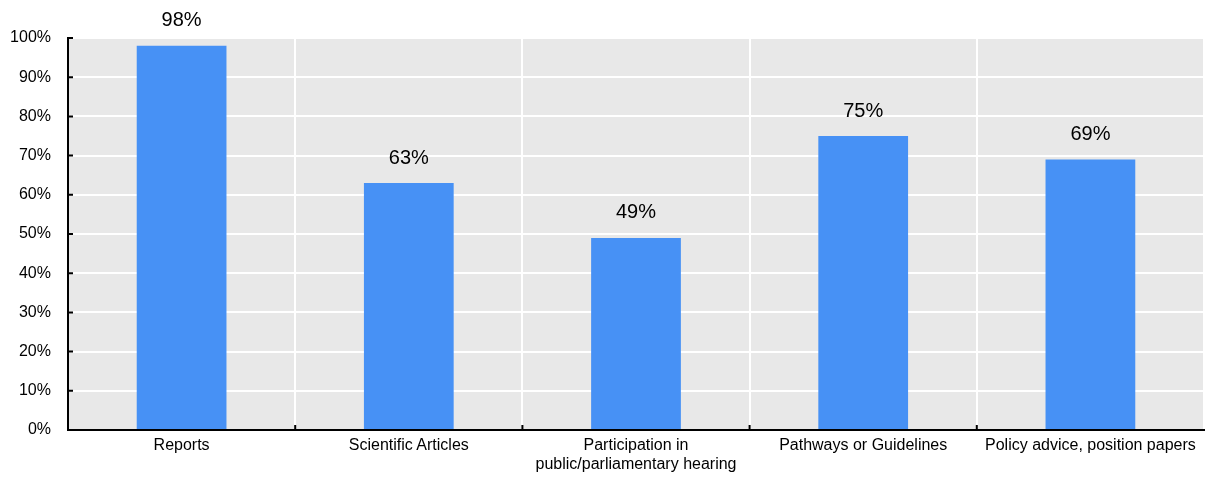 This screenshot has width=1206, height=479. What do you see at coordinates (1090, 445) in the screenshot?
I see `x-tick-label: Policy advice, position papers` at bounding box center [1090, 445].